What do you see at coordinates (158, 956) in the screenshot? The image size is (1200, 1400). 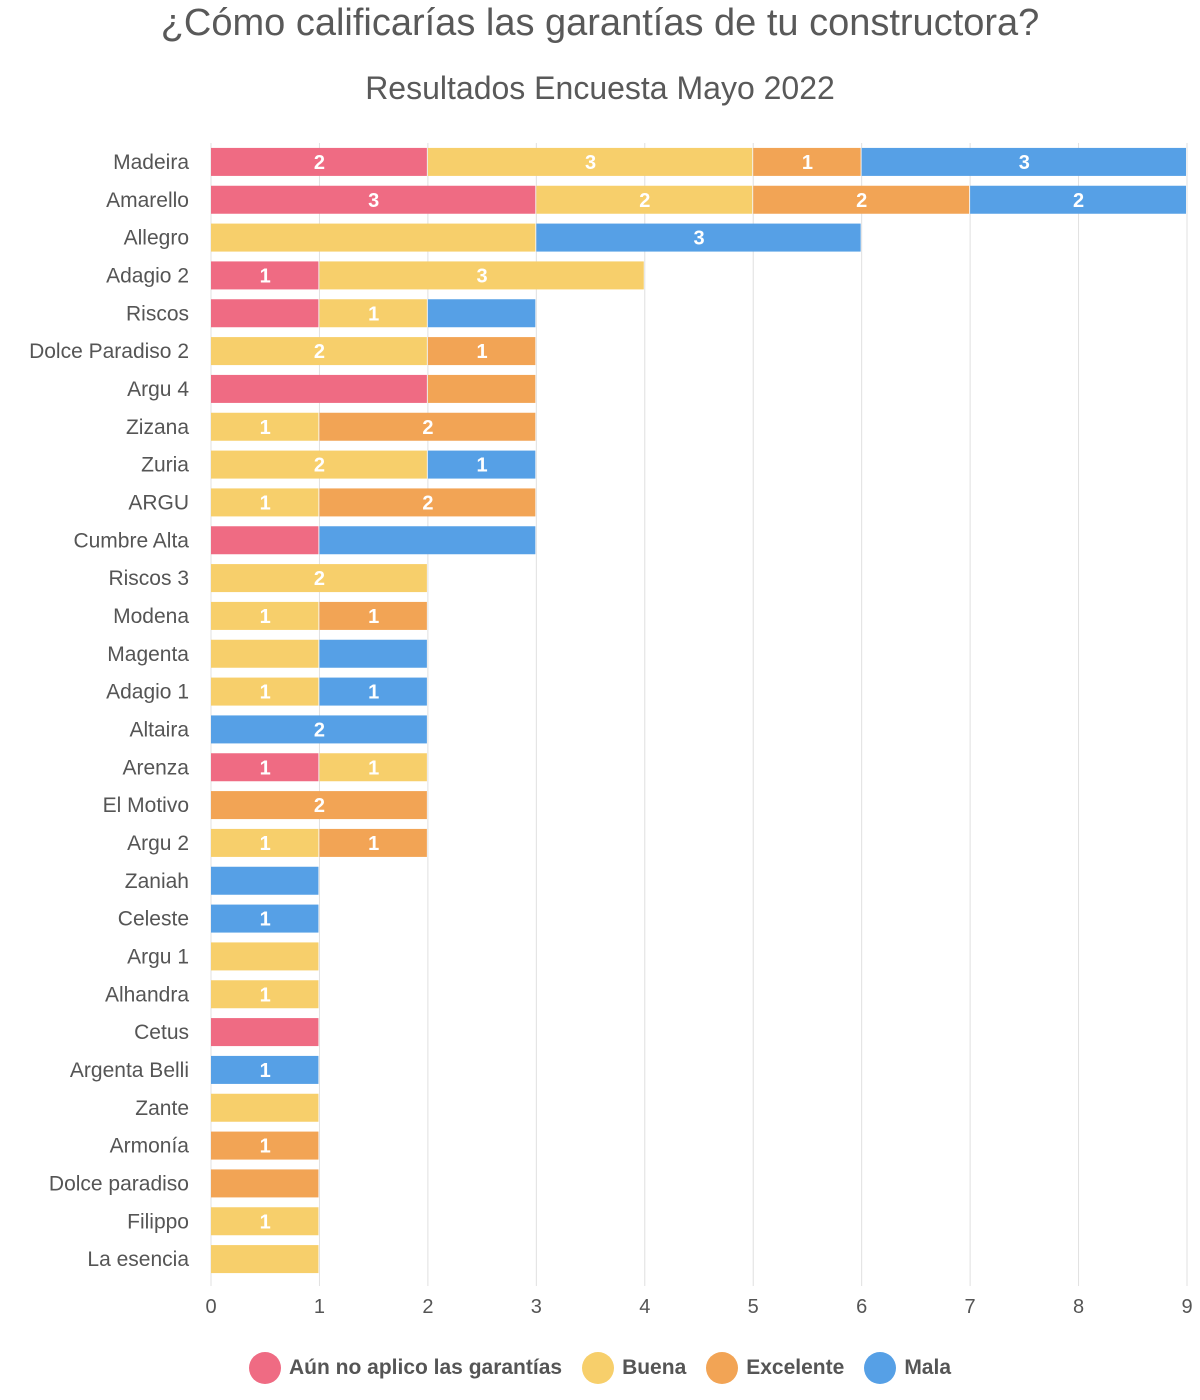 I see `category-label: Argu 1` at bounding box center [158, 956].